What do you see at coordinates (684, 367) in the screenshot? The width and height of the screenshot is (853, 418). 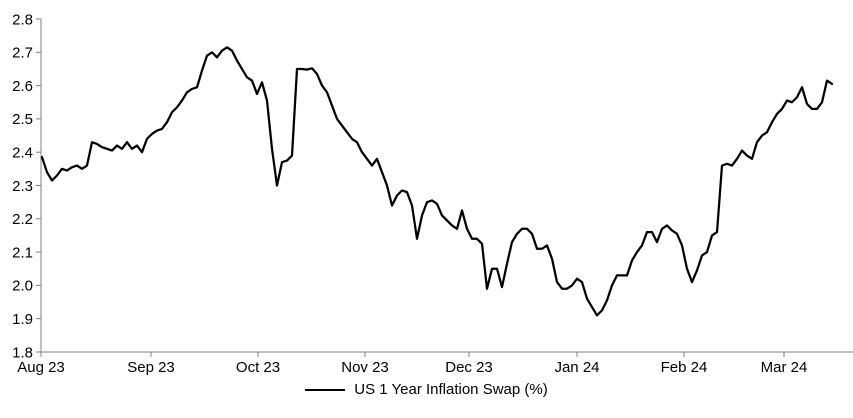 I see `x-tick-label: Feb 24` at bounding box center [684, 367].